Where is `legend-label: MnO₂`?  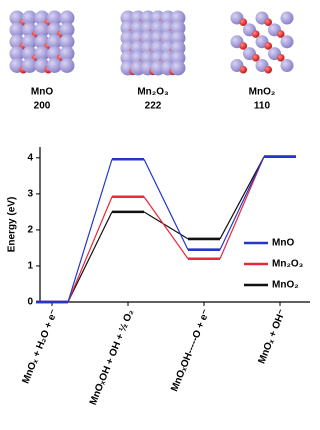
legend-label: MnO₂ is located at coordinates (285, 285).